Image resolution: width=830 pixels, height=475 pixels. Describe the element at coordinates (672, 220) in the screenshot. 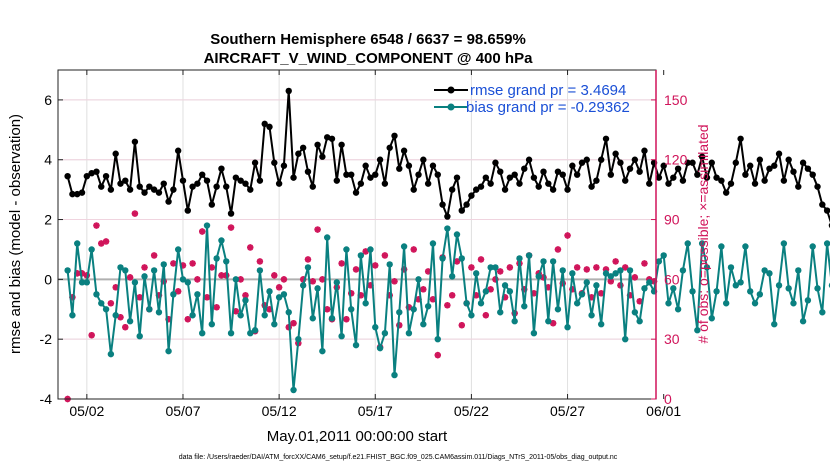

I see `y-right-tick-label: 90` at that location.